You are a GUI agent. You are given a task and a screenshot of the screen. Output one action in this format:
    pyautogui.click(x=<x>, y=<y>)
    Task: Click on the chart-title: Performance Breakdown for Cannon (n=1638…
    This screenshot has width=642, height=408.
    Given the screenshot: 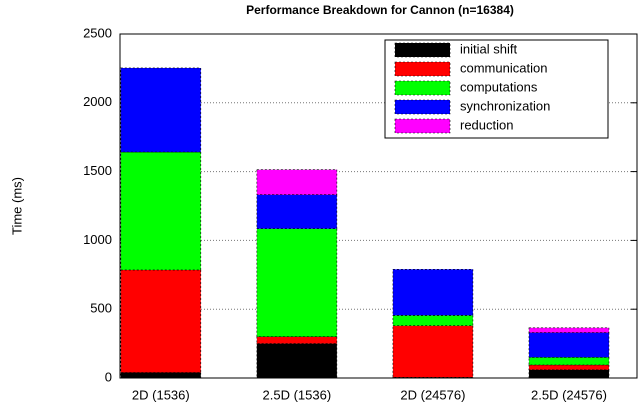 What is the action you would take?
    pyautogui.click(x=380, y=10)
    